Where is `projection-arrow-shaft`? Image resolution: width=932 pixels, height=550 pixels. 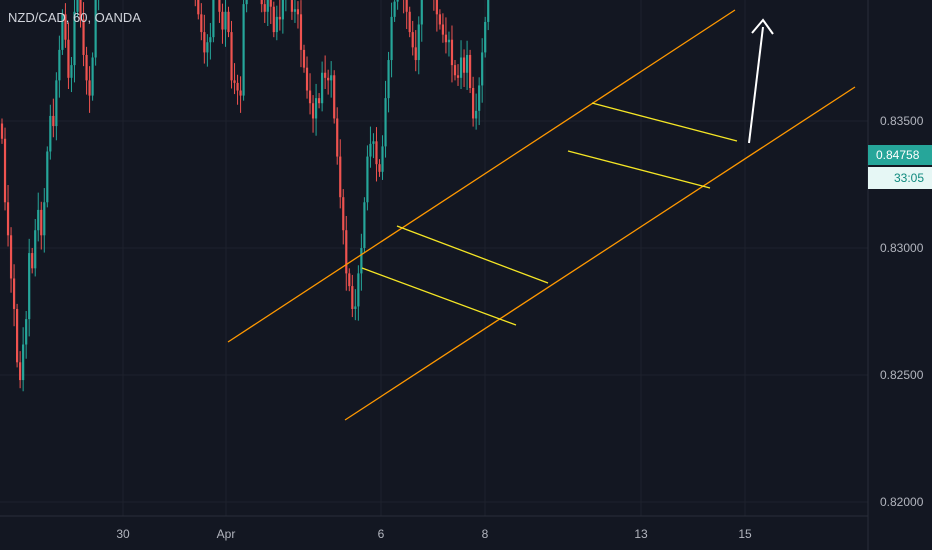
projection-arrow-shaft is located at coordinates (756, 85).